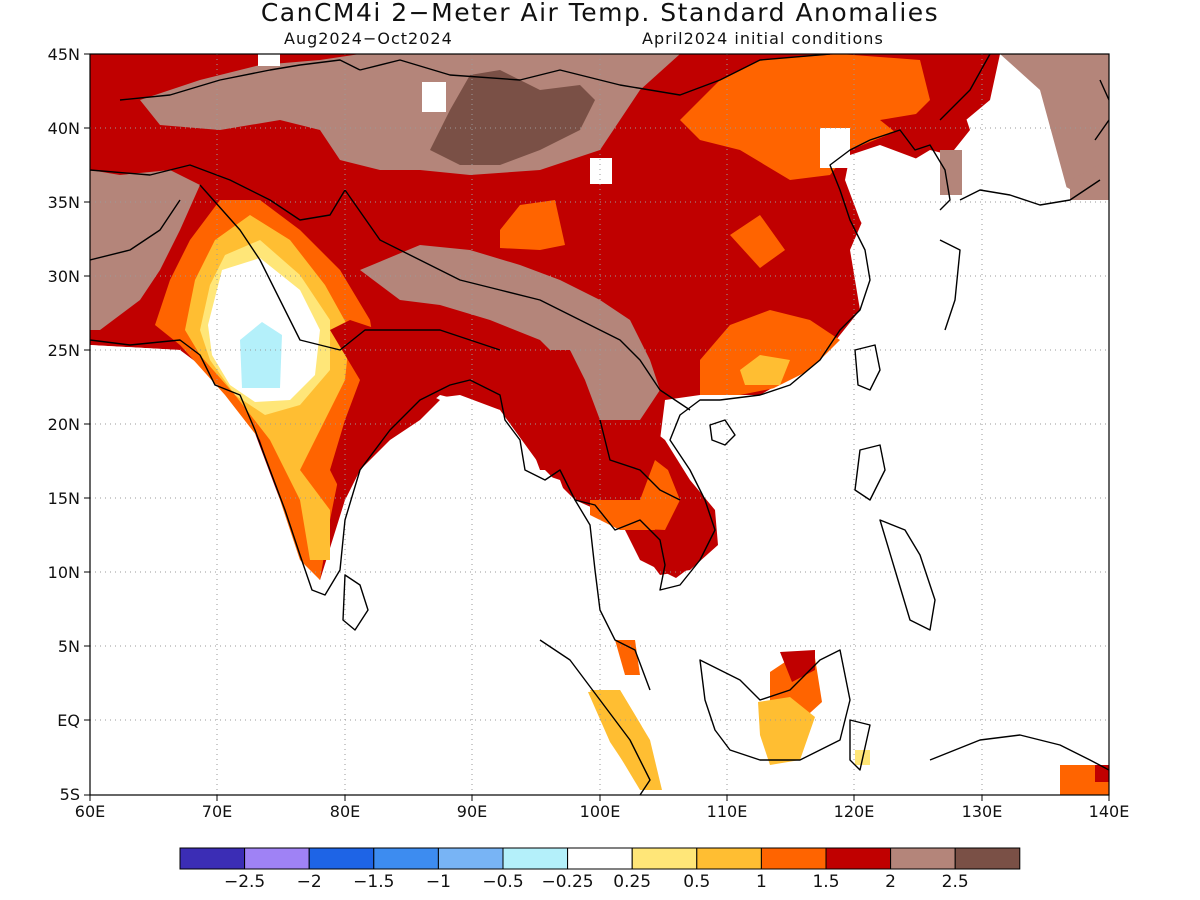 The height and width of the screenshot is (900, 1200). Describe the element at coordinates (757, 241) in the screenshot. I see `region-orange-mid` at that location.